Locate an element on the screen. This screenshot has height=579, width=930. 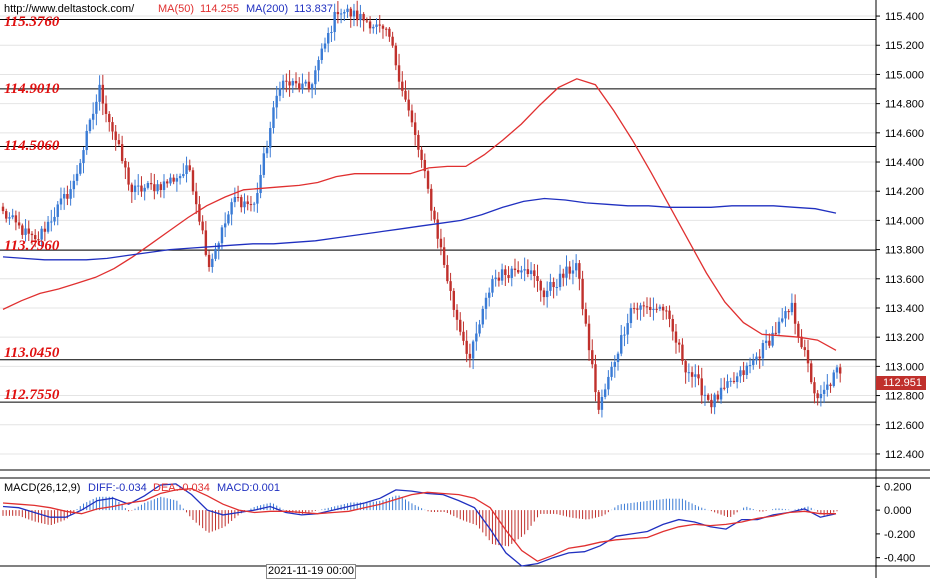
y-tick-label: 113.000 is located at coordinates (904, 367).